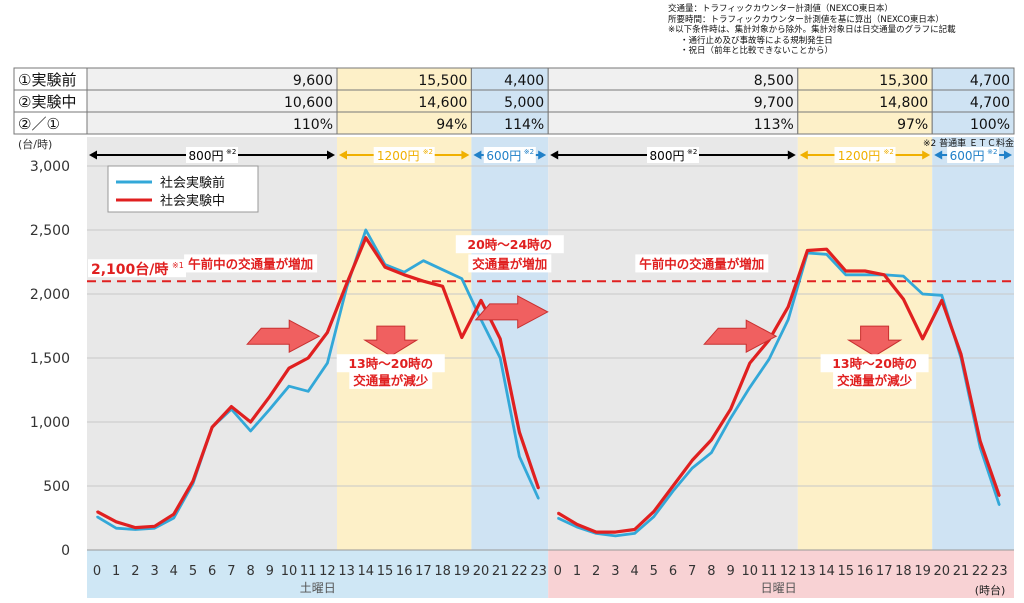 The image size is (1024, 603). Describe the element at coordinates (47, 102) in the screenshot. I see `table-row-label: ②実験中` at that location.